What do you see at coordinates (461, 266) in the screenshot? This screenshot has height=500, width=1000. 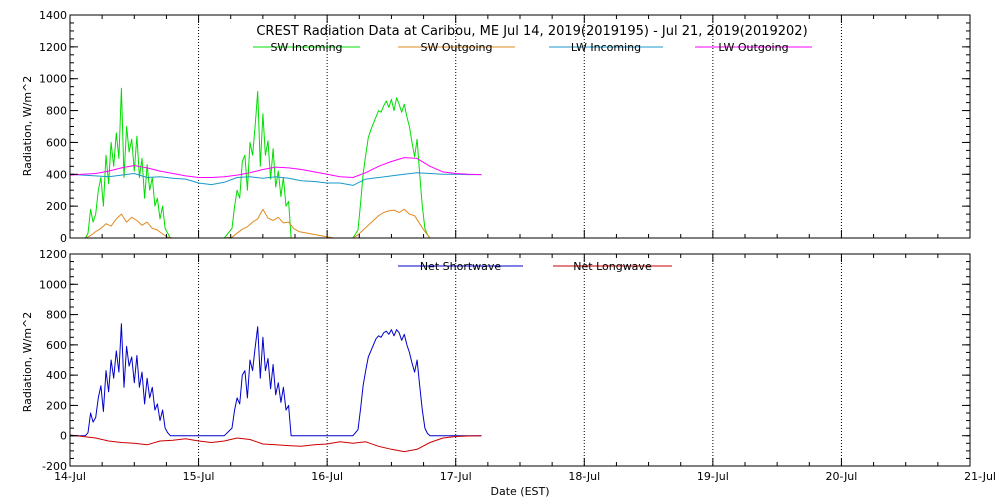 I see `bottom-legend-label: Net Shortwave` at bounding box center [461, 266].